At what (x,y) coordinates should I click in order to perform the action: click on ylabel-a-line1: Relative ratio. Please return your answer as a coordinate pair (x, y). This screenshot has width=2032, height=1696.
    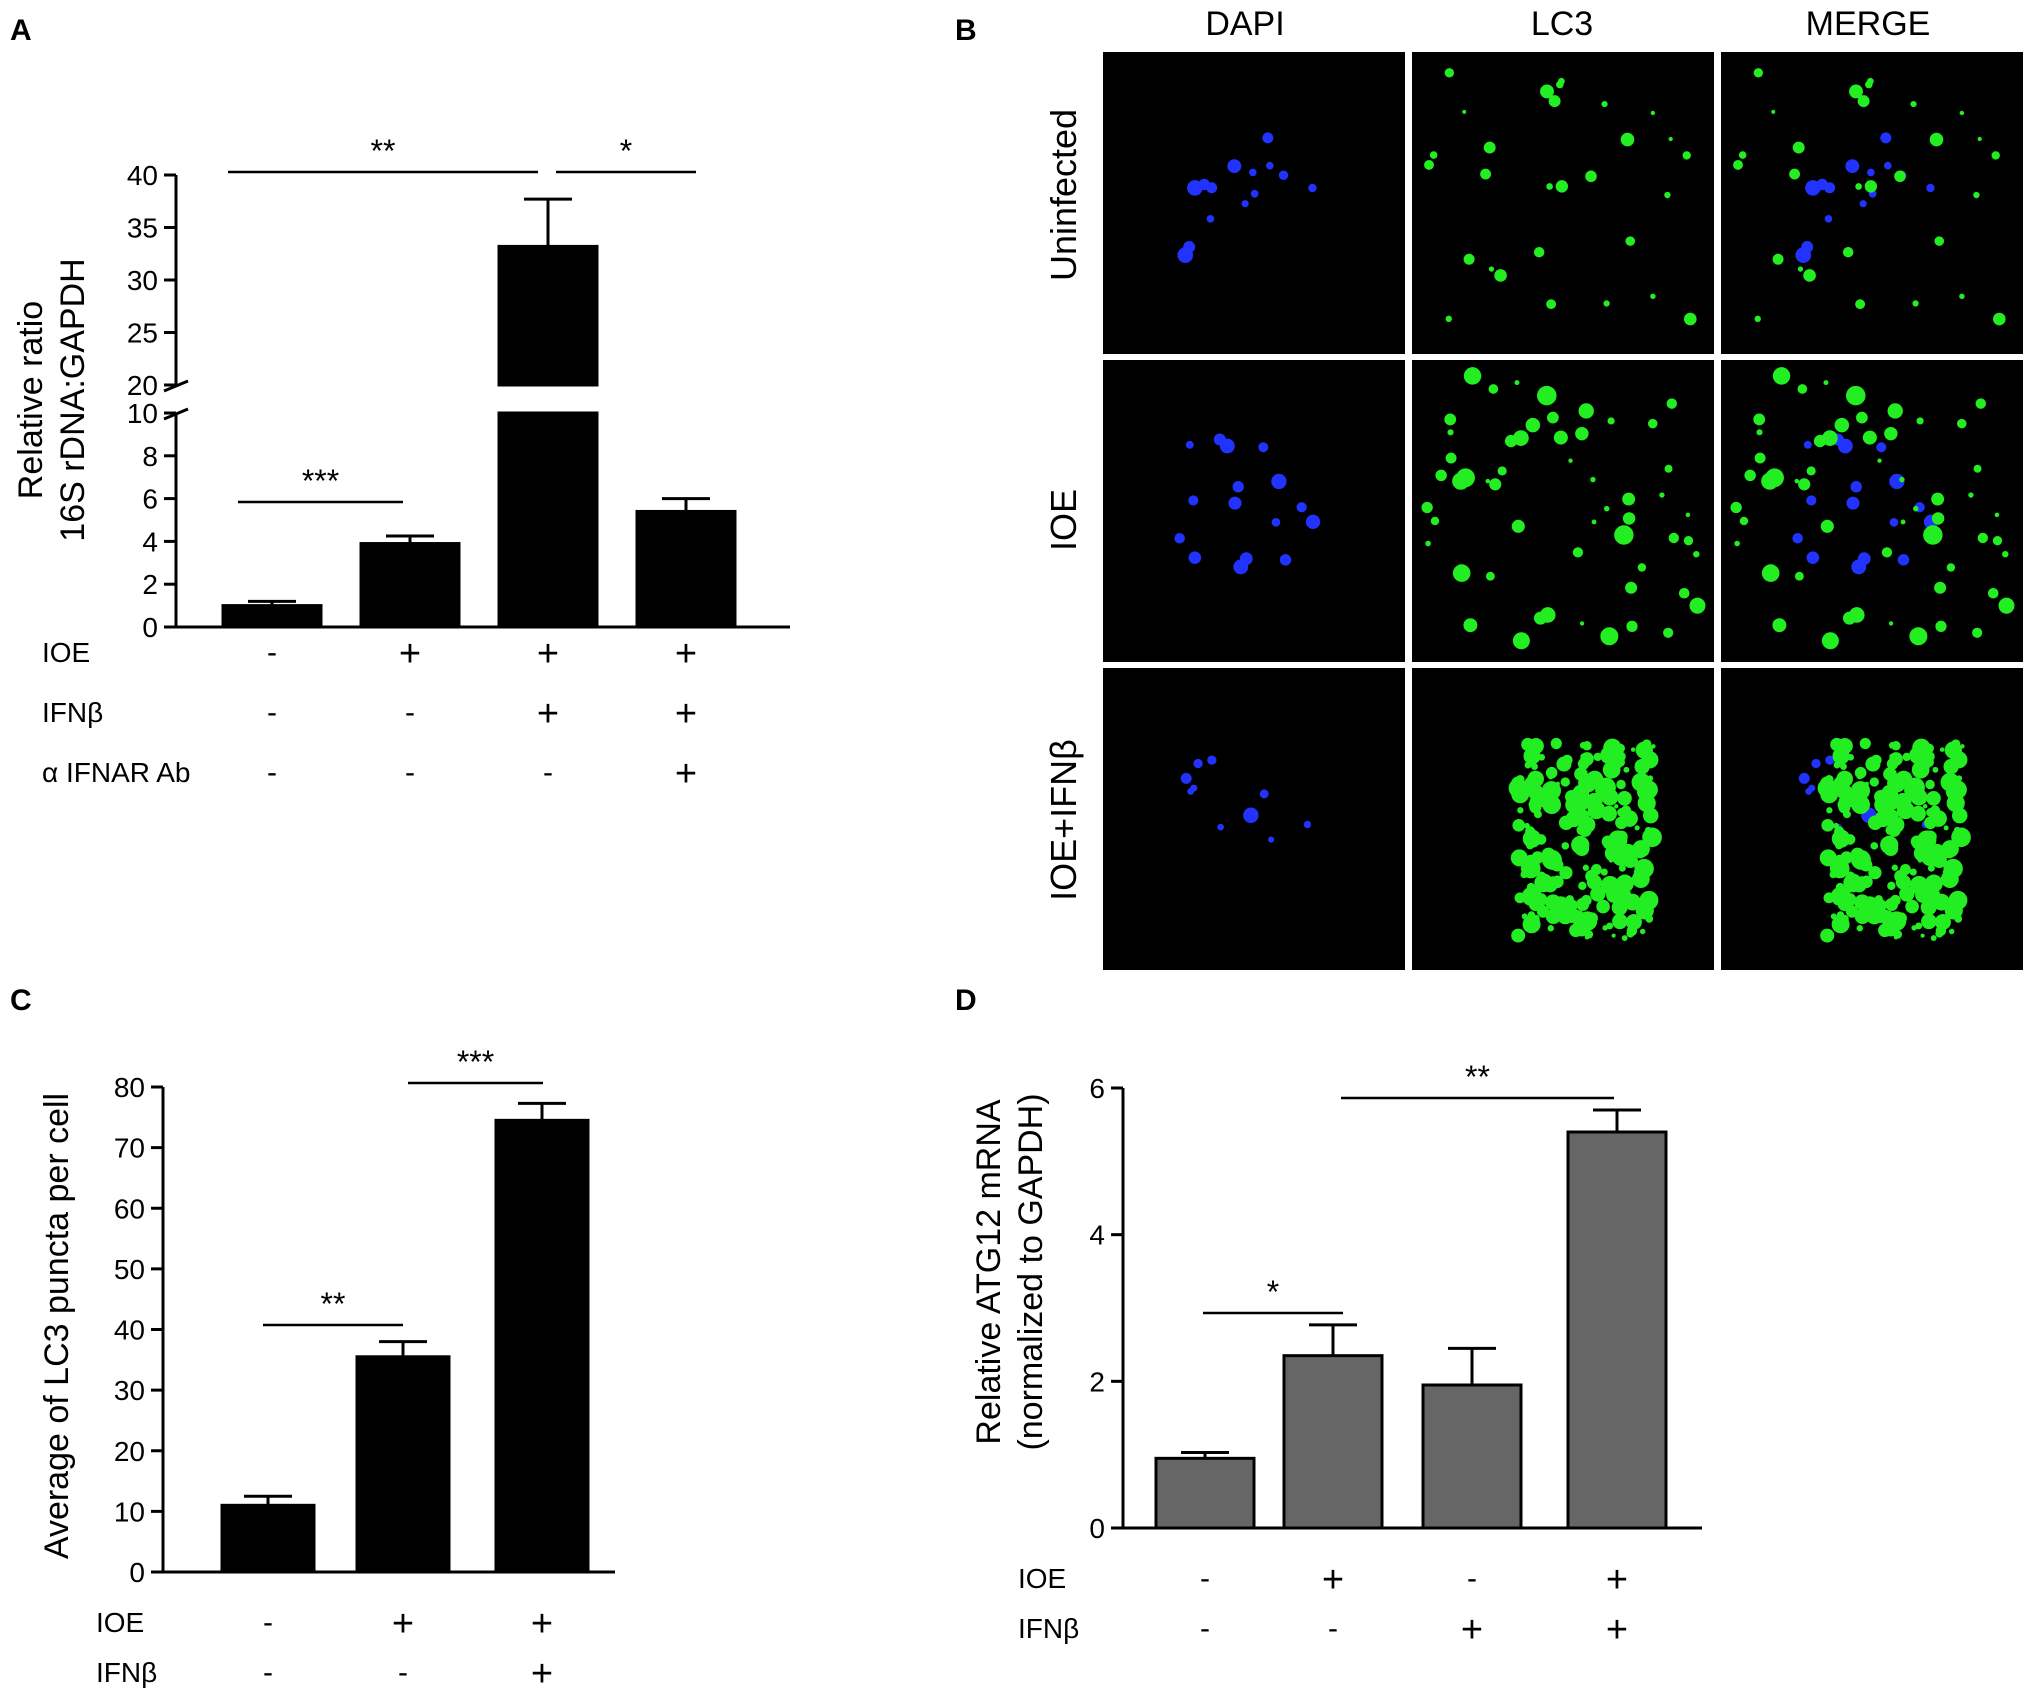
    Looking at the image, I should click on (31, 400).